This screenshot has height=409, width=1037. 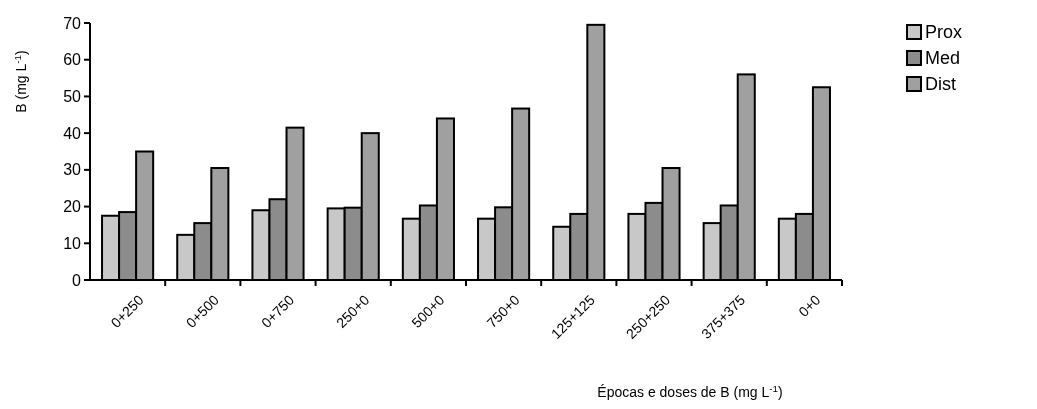 What do you see at coordinates (72, 207) in the screenshot?
I see `y-tick-label: 20` at bounding box center [72, 207].